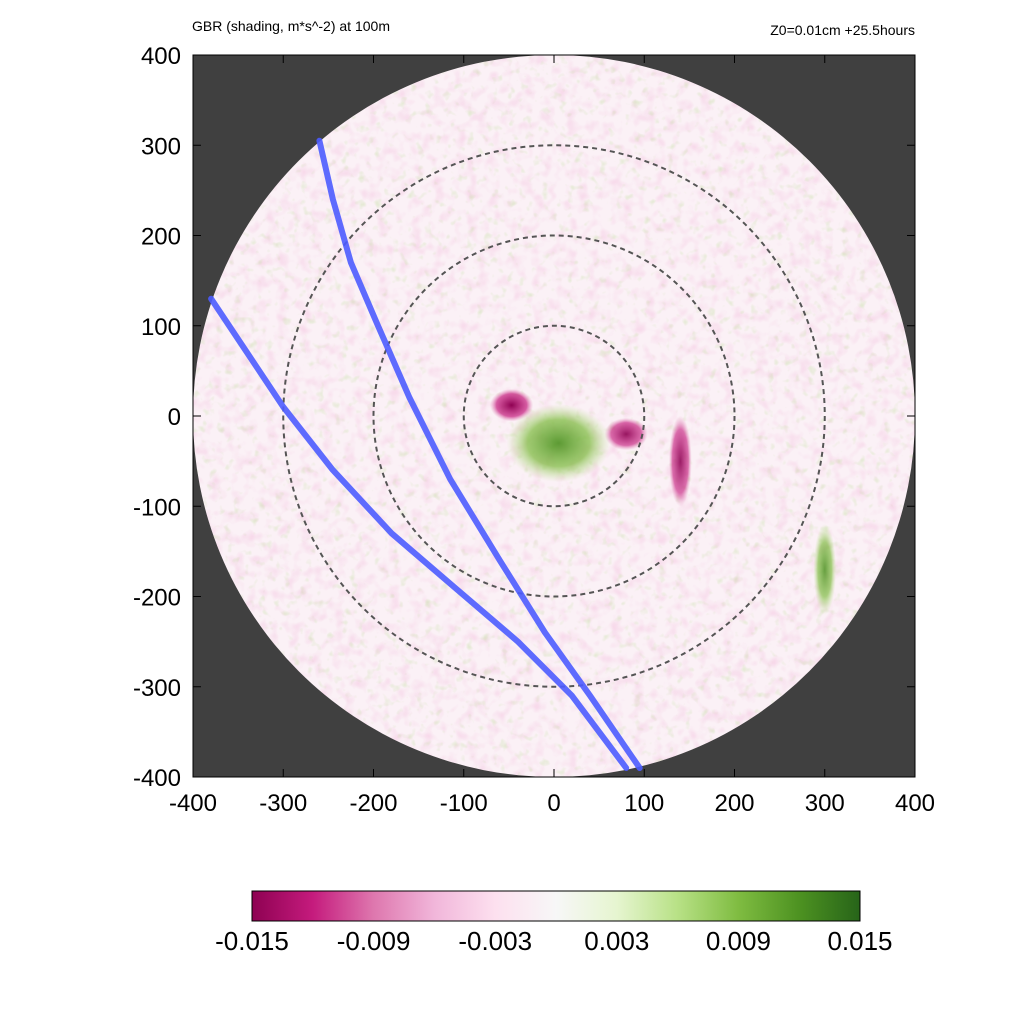  What do you see at coordinates (556, 906) in the screenshot?
I see `colorbar-bar` at bounding box center [556, 906].